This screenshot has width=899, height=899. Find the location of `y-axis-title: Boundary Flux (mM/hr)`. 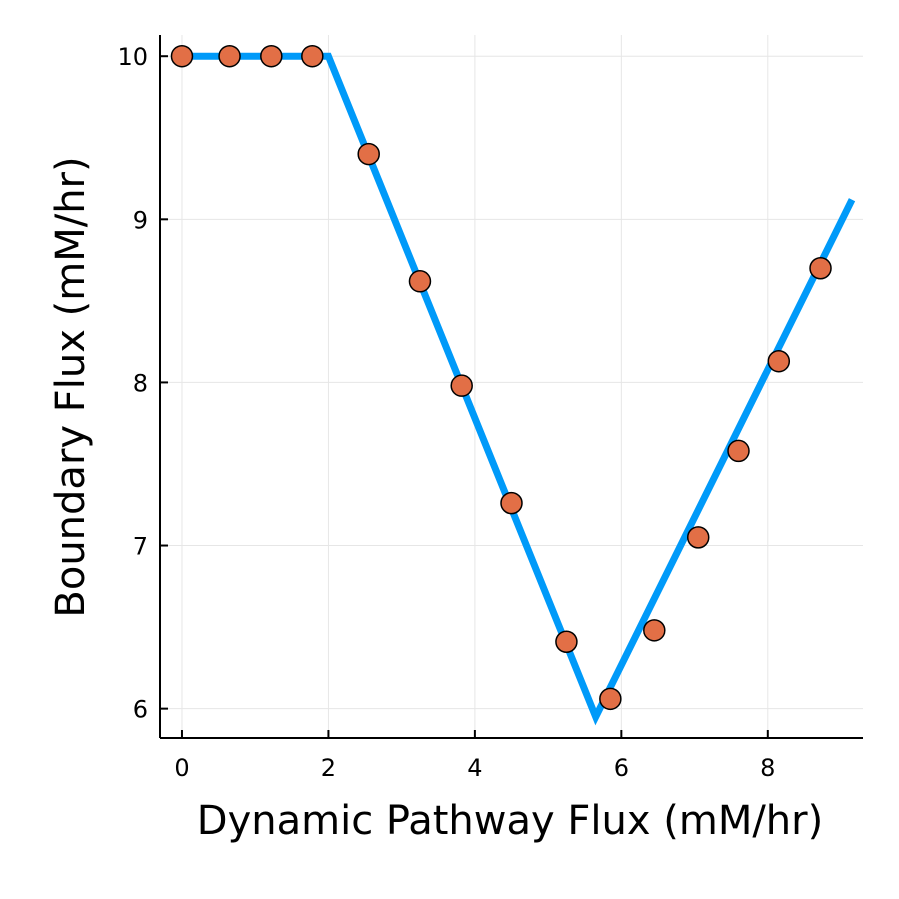

y-axis-title: Boundary Flux (mM/hr) is located at coordinates (71, 386).